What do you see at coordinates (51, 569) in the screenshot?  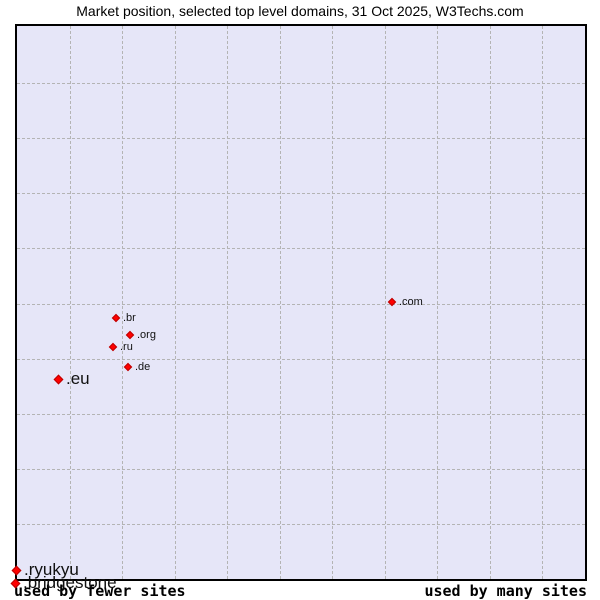 I see `point-label: .ryukyu` at bounding box center [51, 569].